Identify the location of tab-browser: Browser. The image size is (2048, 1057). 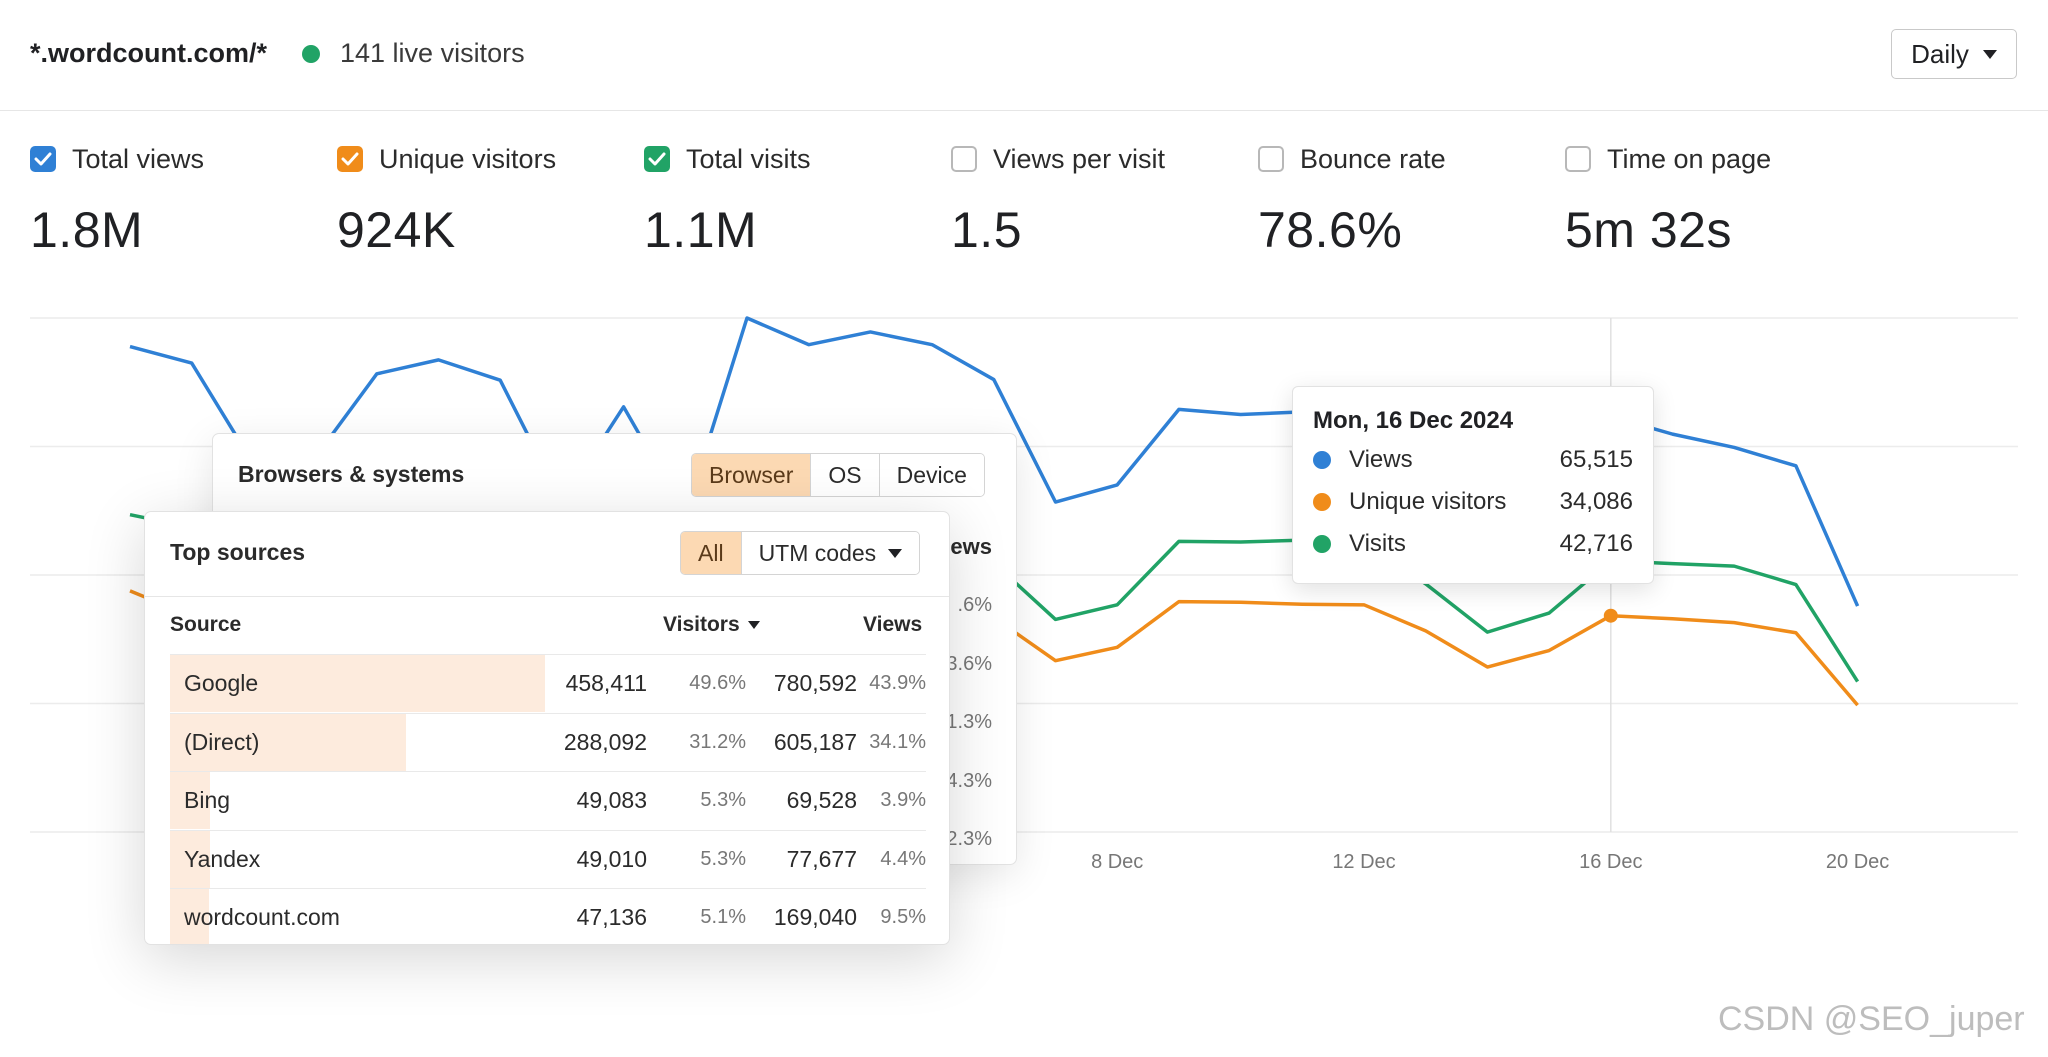
(752, 475).